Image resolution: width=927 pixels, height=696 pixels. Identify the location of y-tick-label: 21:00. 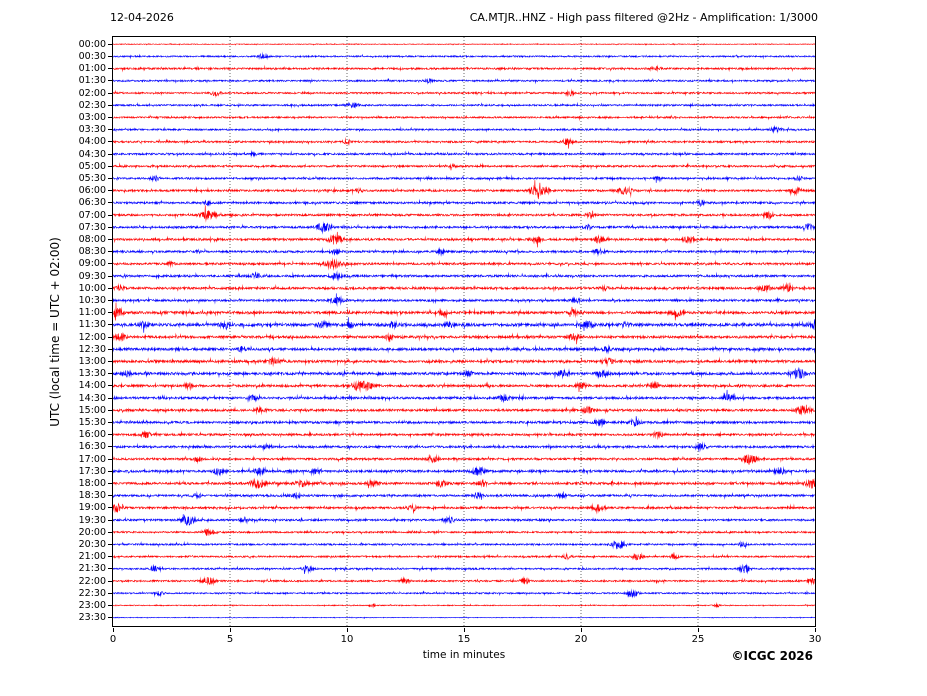
(92, 557).